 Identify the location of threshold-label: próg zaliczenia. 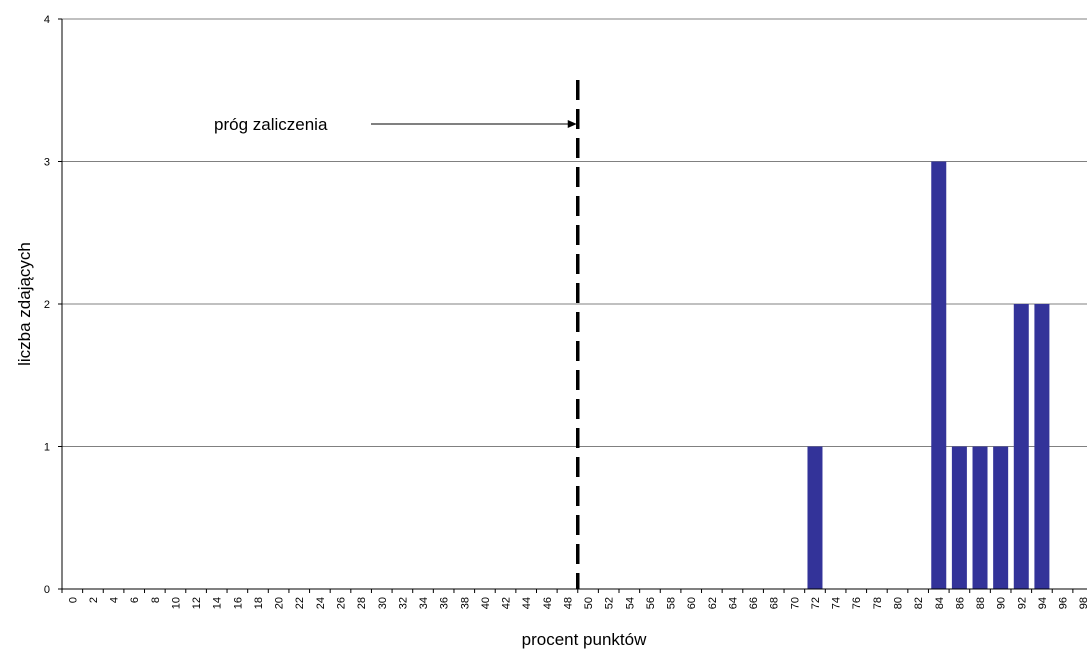
(271, 124).